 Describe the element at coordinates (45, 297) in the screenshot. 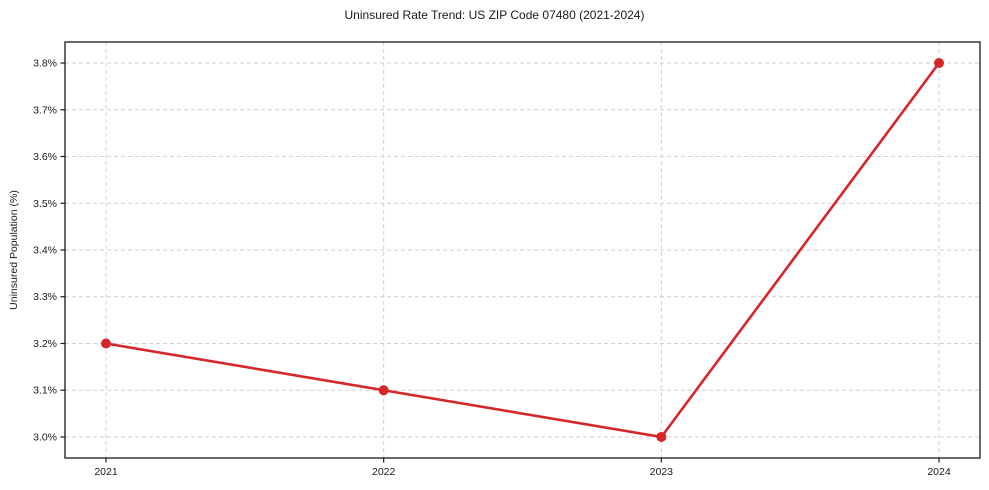

I see `y-tick-label: 3.3%` at that location.